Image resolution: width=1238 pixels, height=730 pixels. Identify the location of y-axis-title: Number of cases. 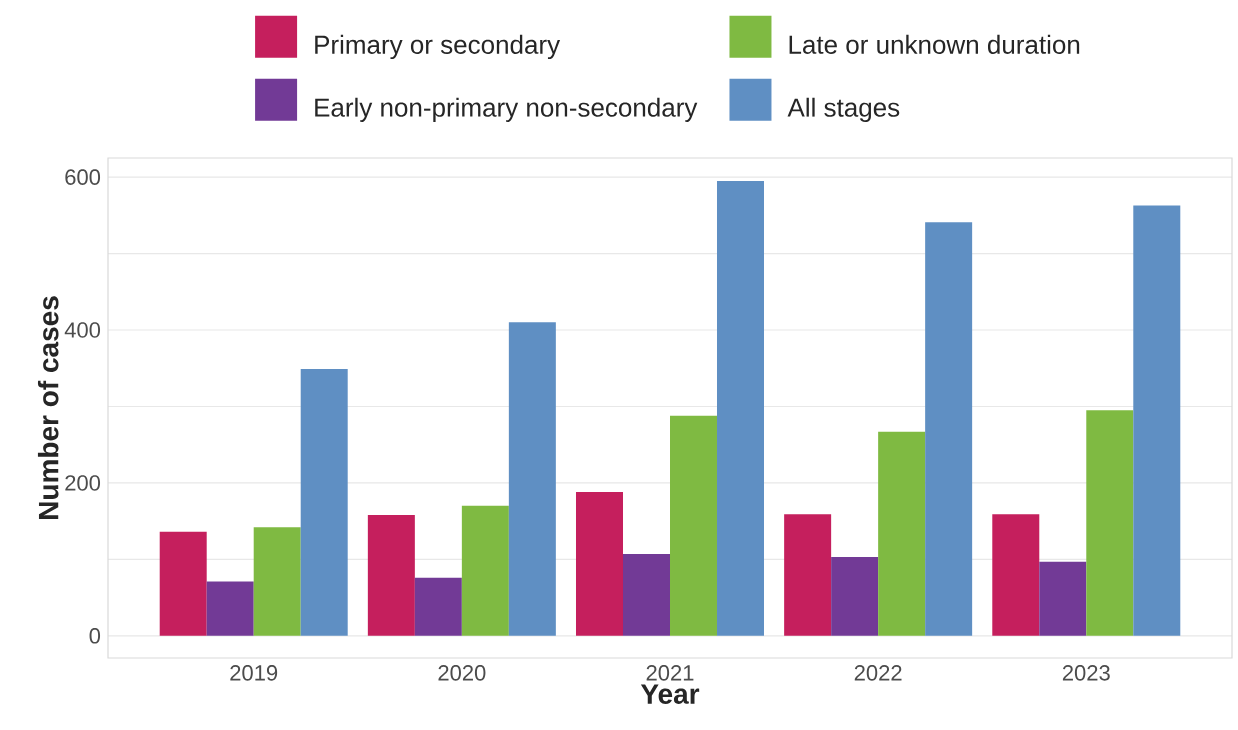
(48, 407).